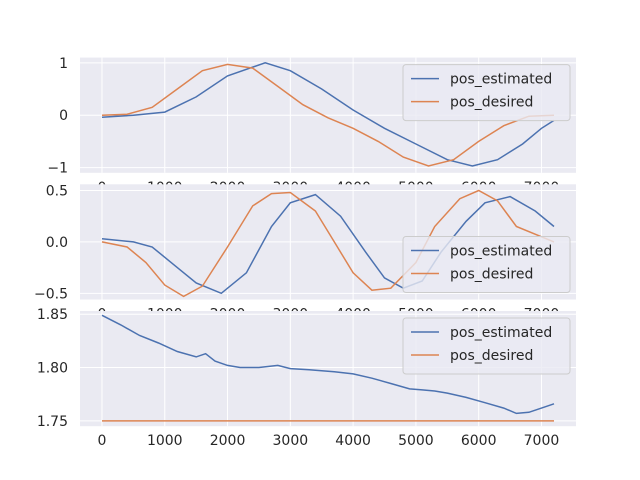 The height and width of the screenshot is (480, 640). What do you see at coordinates (102, 441) in the screenshot?
I see `x-tick-label: 0` at bounding box center [102, 441].